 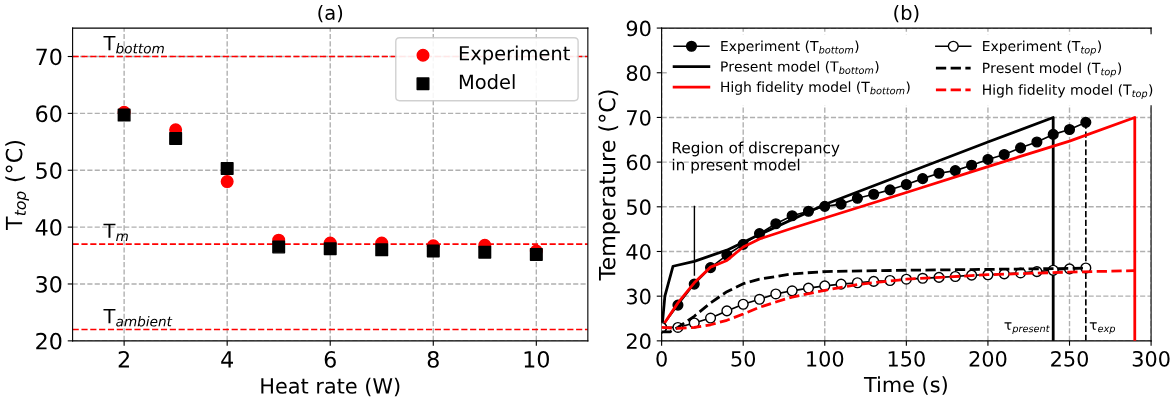 What do you see at coordinates (1151, 358) in the screenshot?
I see `x-tick-label: 300` at bounding box center [1151, 358].